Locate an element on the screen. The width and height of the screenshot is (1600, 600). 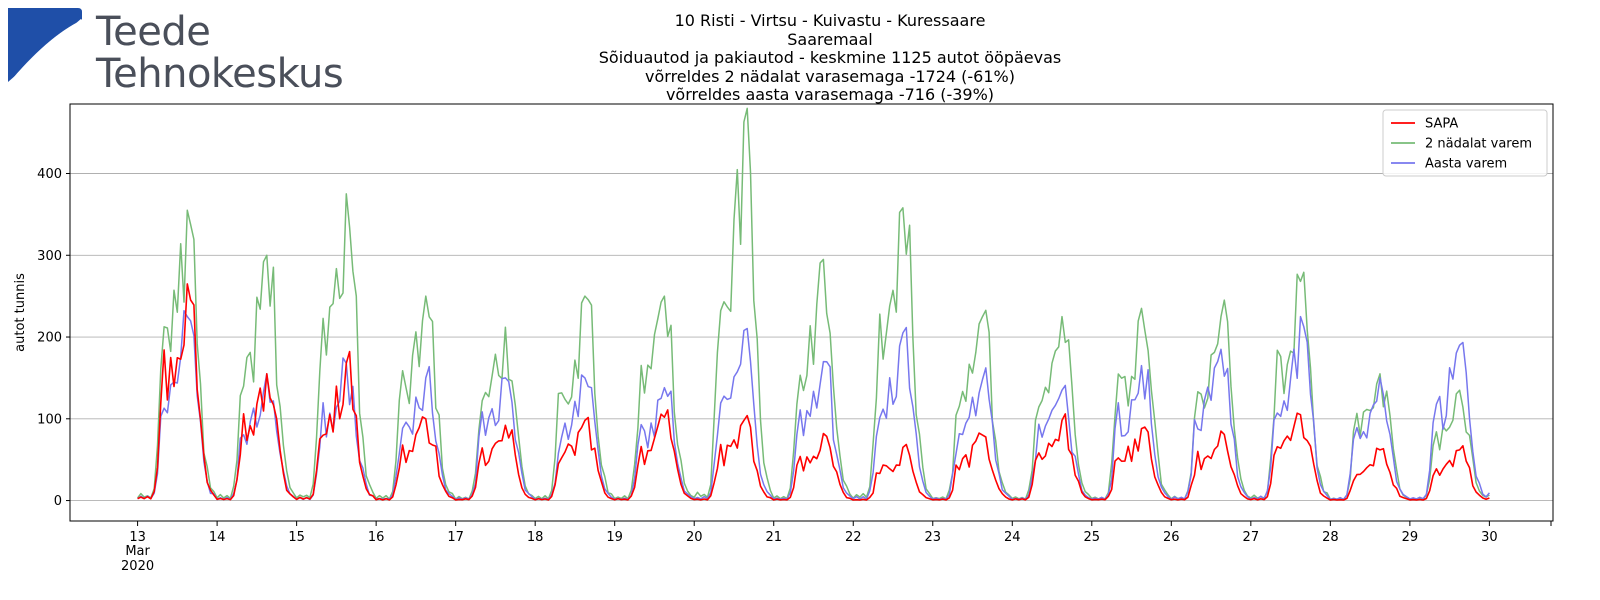
legend-box is located at coordinates (1465, 143).